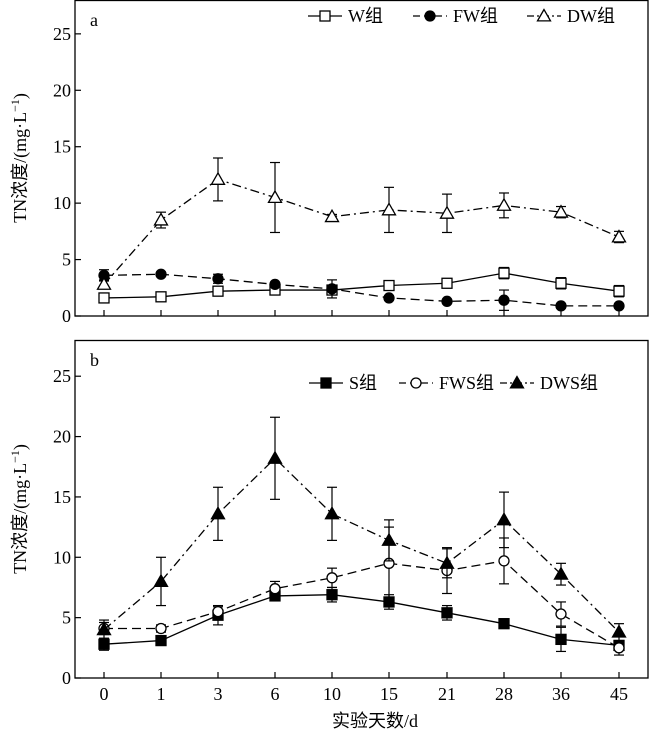  Describe the element at coordinates (94, 360) in the screenshot. I see `panel-label: b` at that location.